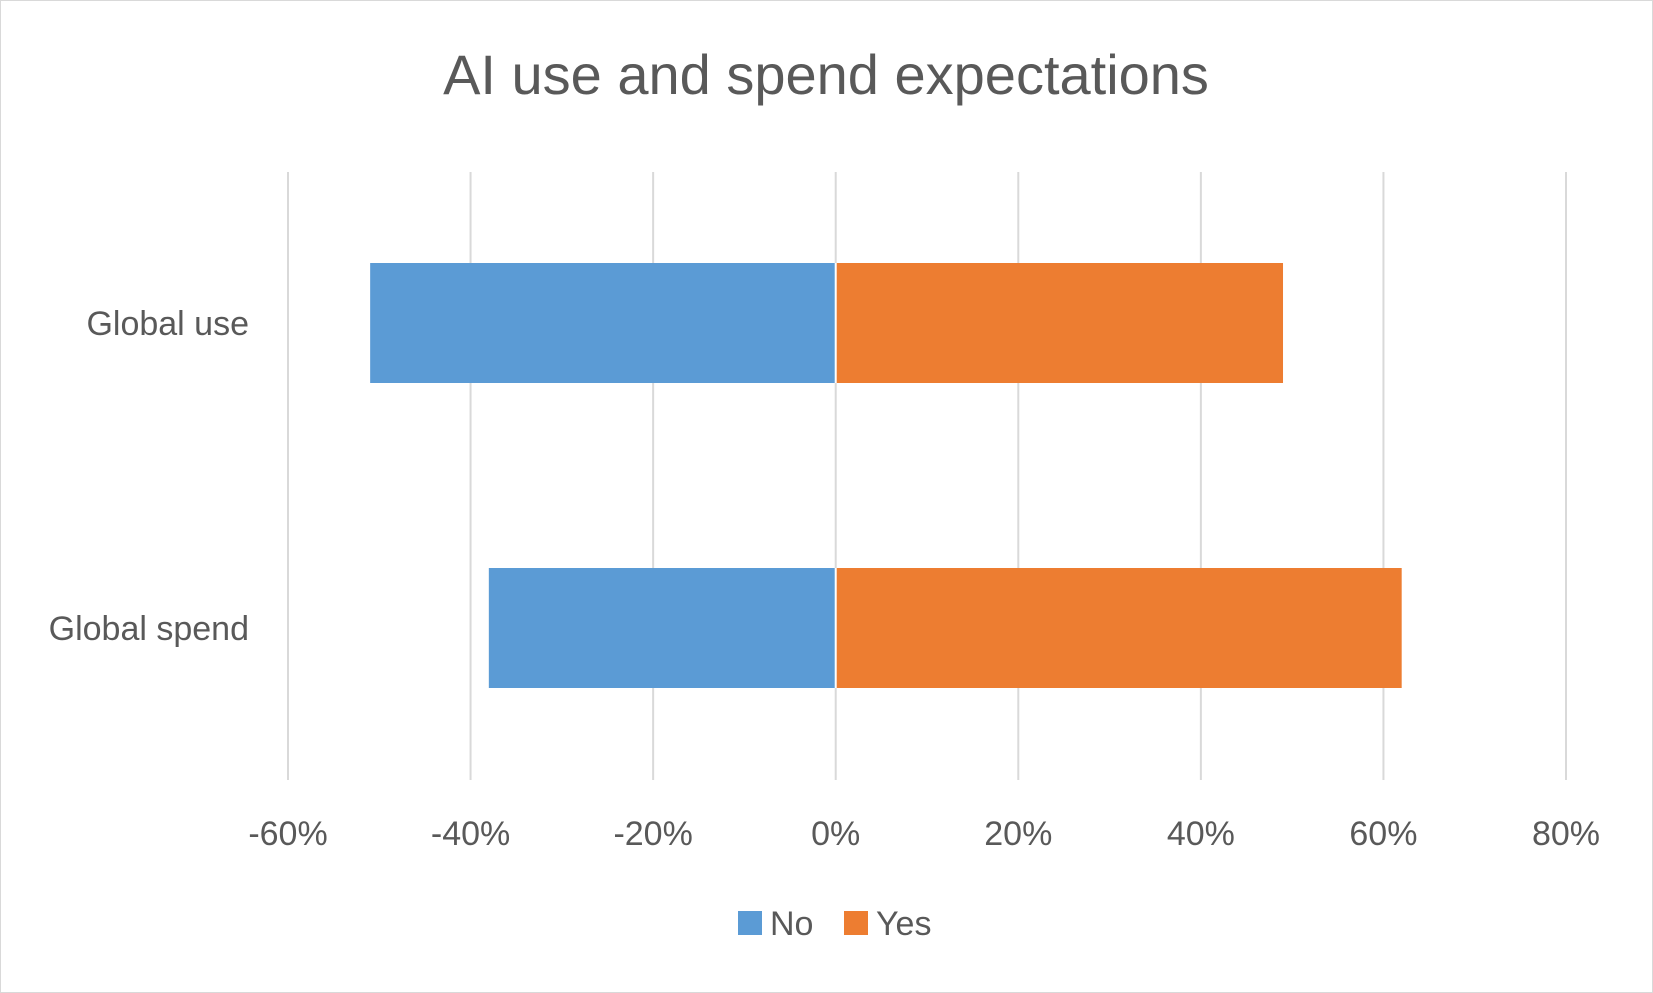  What do you see at coordinates (834, 924) in the screenshot?
I see `legend: No Yes` at bounding box center [834, 924].